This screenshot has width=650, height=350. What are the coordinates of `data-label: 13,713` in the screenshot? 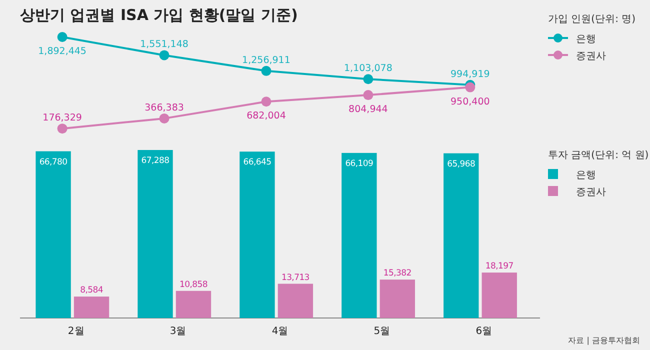 It's located at (295, 277).